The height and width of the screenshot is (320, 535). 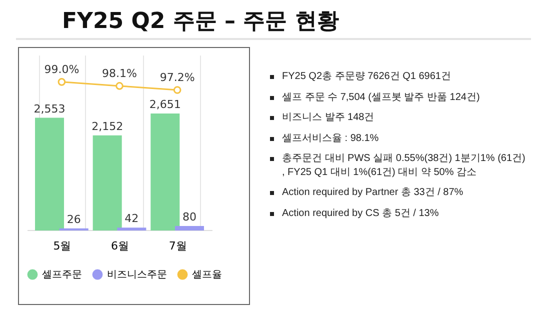 I want to click on data-label: 2,553, so click(x=50, y=109).